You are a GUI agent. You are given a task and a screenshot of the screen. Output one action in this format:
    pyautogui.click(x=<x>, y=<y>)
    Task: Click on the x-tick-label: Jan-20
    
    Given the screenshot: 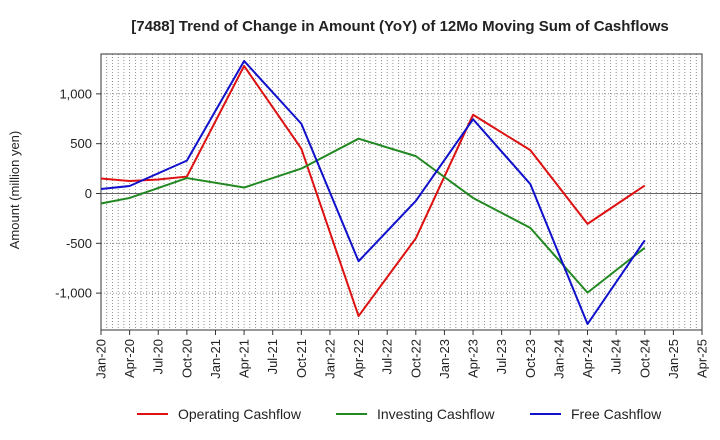 What is the action you would take?
    pyautogui.click(x=101, y=359)
    